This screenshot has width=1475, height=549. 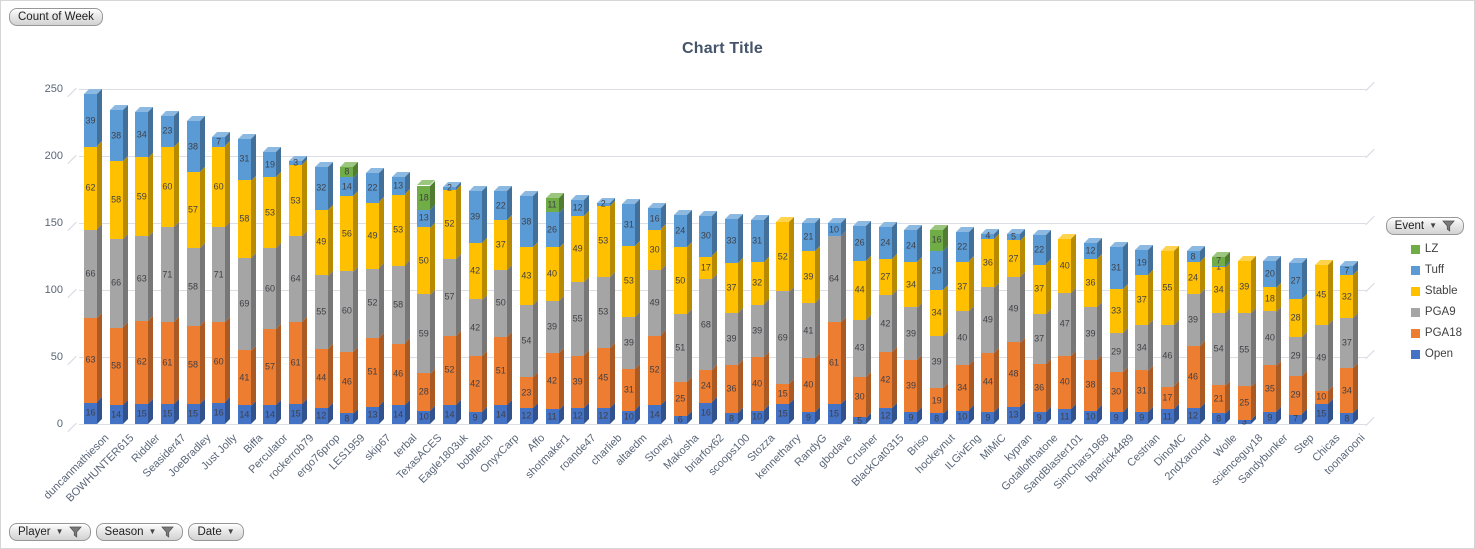 What do you see at coordinates (911, 417) in the screenshot?
I see `bar-segment-Open: 9` at bounding box center [911, 417].